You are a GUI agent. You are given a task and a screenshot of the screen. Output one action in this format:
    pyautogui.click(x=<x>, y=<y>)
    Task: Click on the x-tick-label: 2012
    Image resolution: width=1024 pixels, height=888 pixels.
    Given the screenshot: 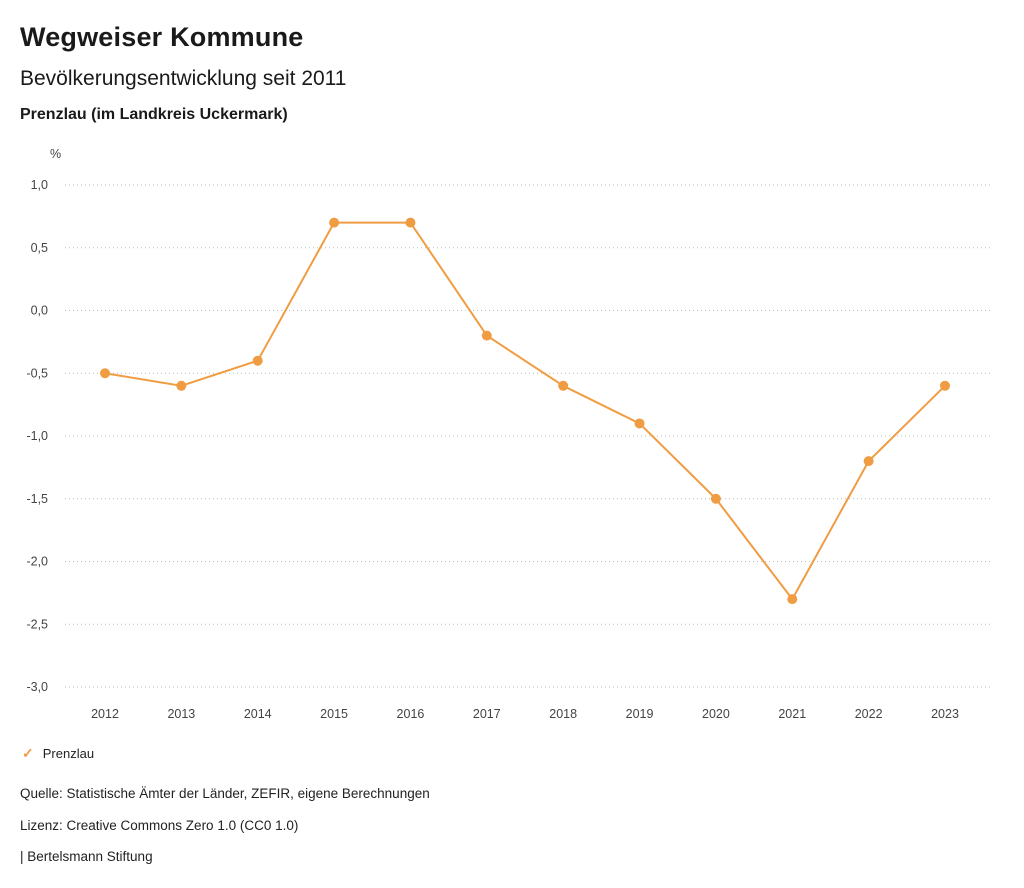 What is the action you would take?
    pyautogui.click(x=105, y=714)
    